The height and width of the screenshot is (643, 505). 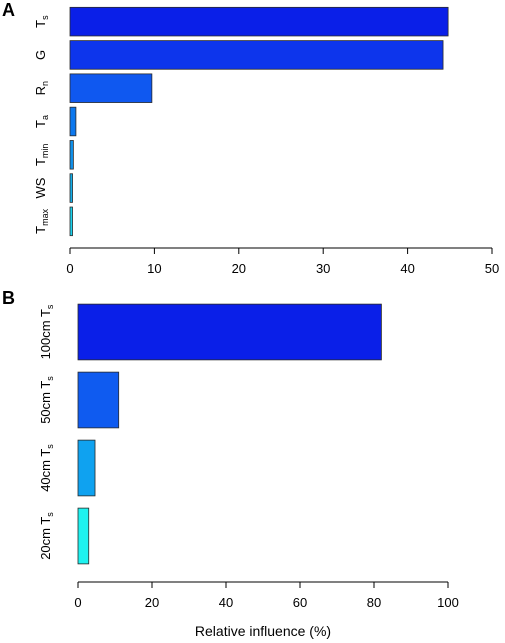 I want to click on panel-a-category-label-subscript: max, so click(x=45, y=217).